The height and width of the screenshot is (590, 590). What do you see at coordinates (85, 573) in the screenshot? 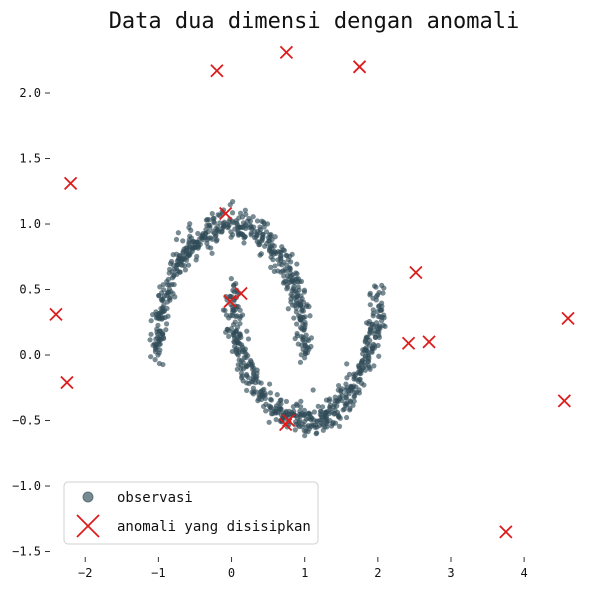
I see `x-tick-label: −2` at bounding box center [85, 573].